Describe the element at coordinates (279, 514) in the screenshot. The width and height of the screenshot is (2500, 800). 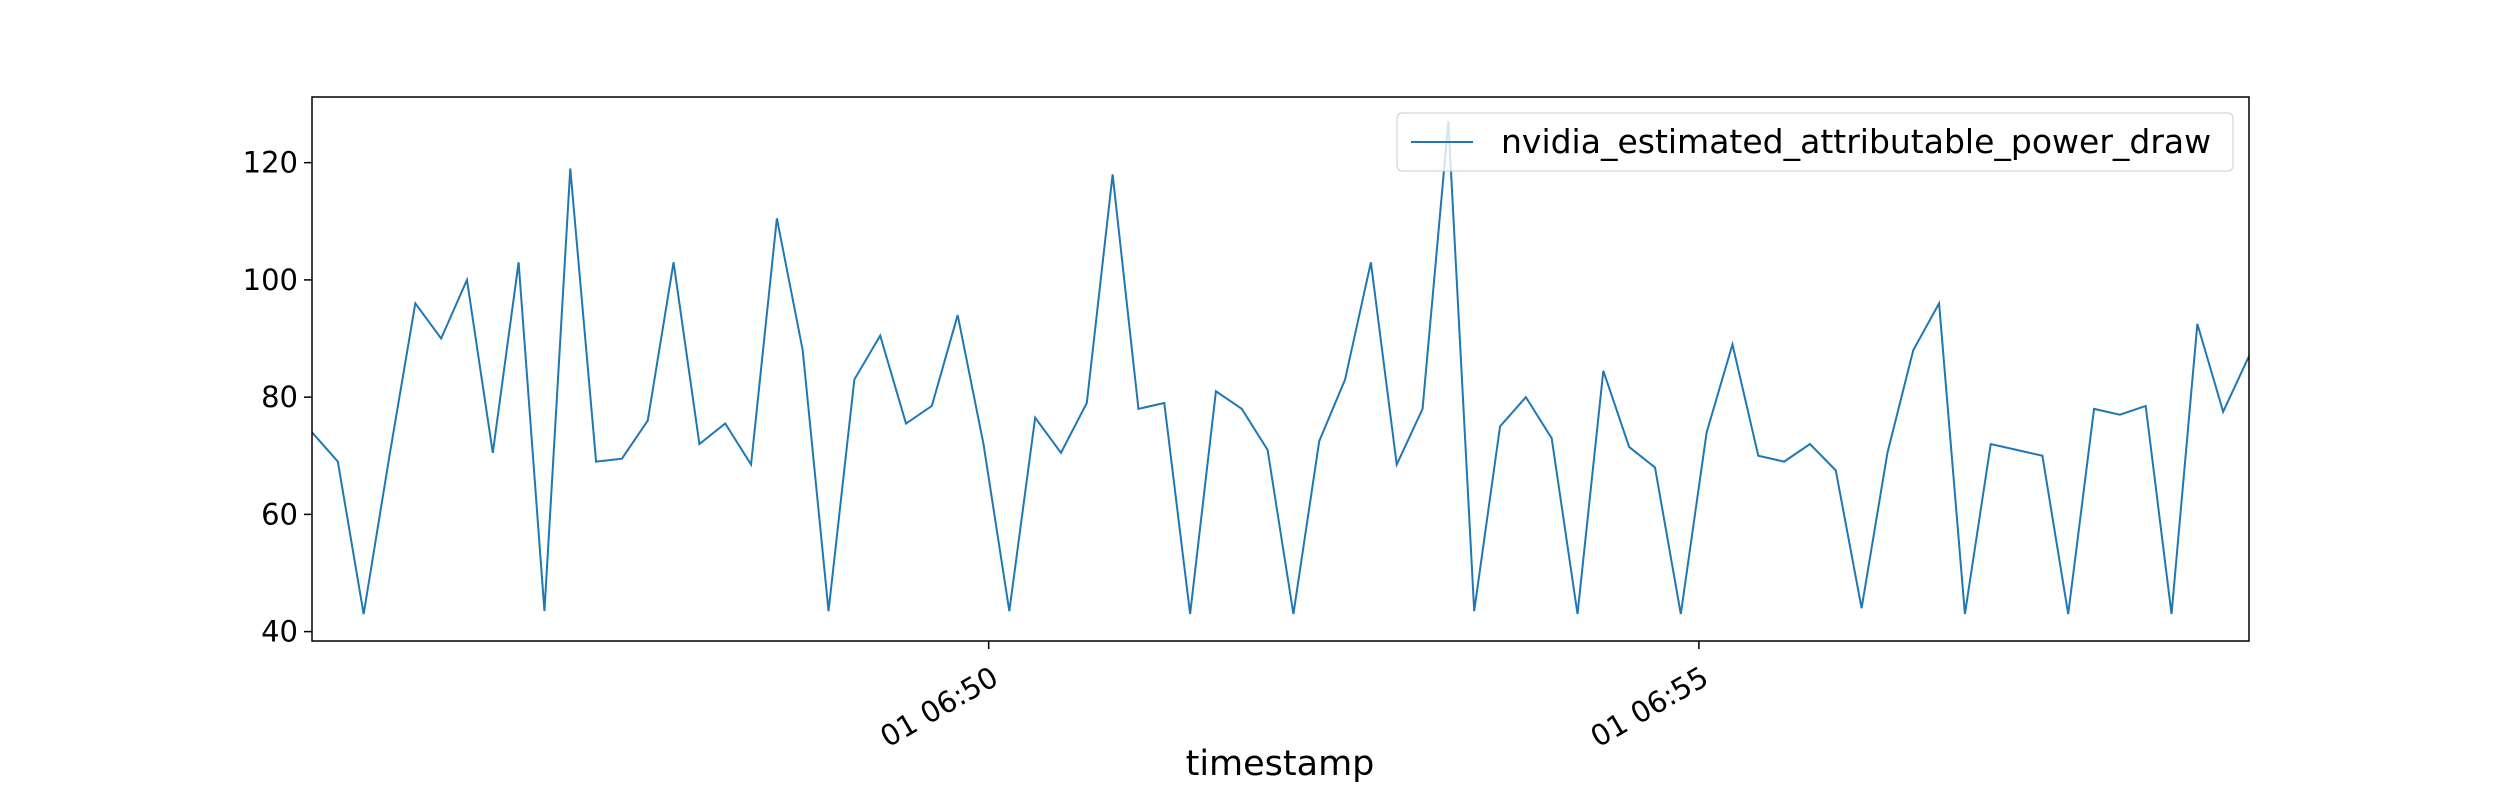
I see `y-tick-label: 60` at that location.